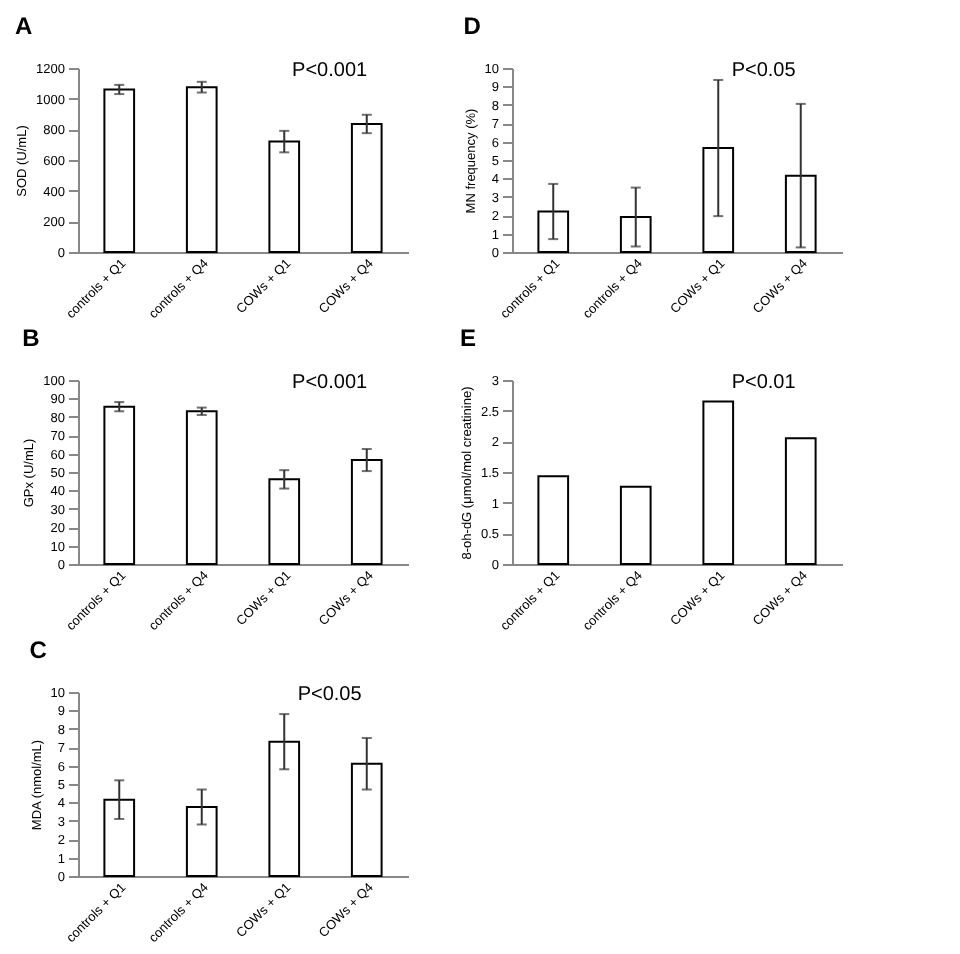 This screenshot has width=960, height=954. Describe the element at coordinates (472, 26) in the screenshot. I see `chart-title: D` at that location.